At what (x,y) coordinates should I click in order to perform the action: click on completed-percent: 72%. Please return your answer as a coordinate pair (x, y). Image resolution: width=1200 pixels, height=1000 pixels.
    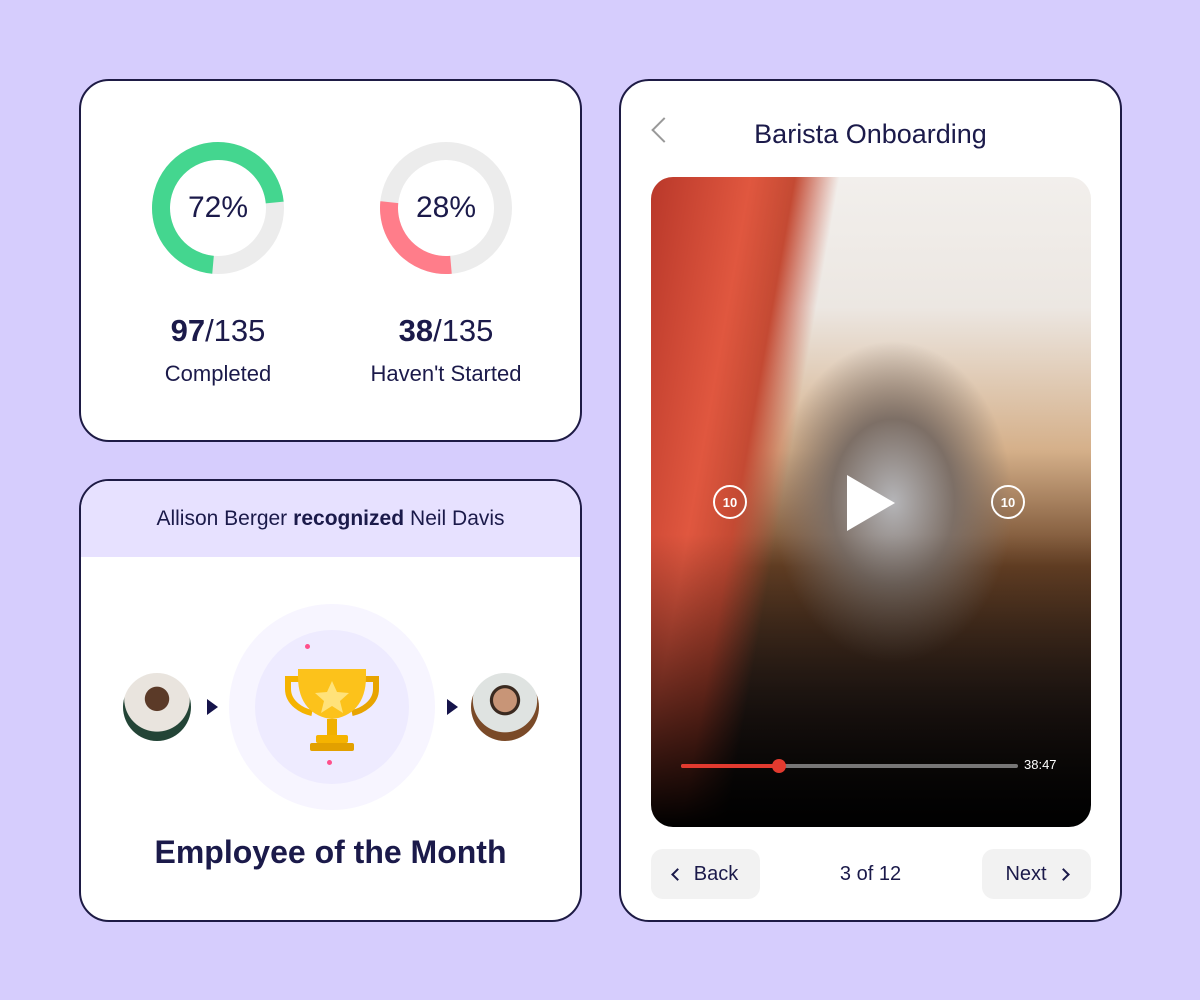
    Looking at the image, I should click on (218, 207).